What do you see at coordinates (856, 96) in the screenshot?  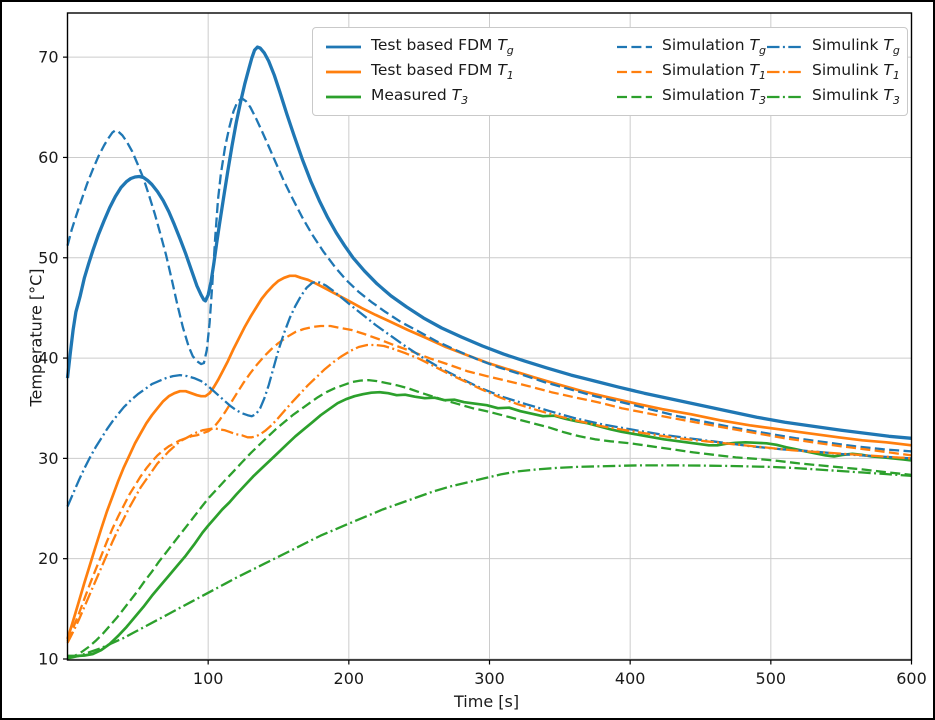 I see `legend-label: Simulink T3` at bounding box center [856, 96].